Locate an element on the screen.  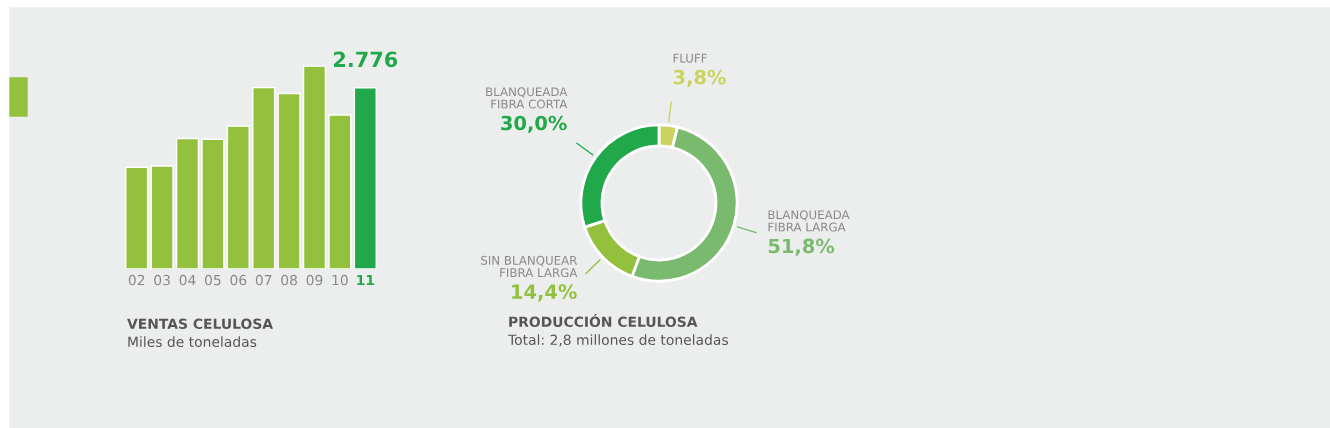
data-label: 14,4% is located at coordinates (544, 293).